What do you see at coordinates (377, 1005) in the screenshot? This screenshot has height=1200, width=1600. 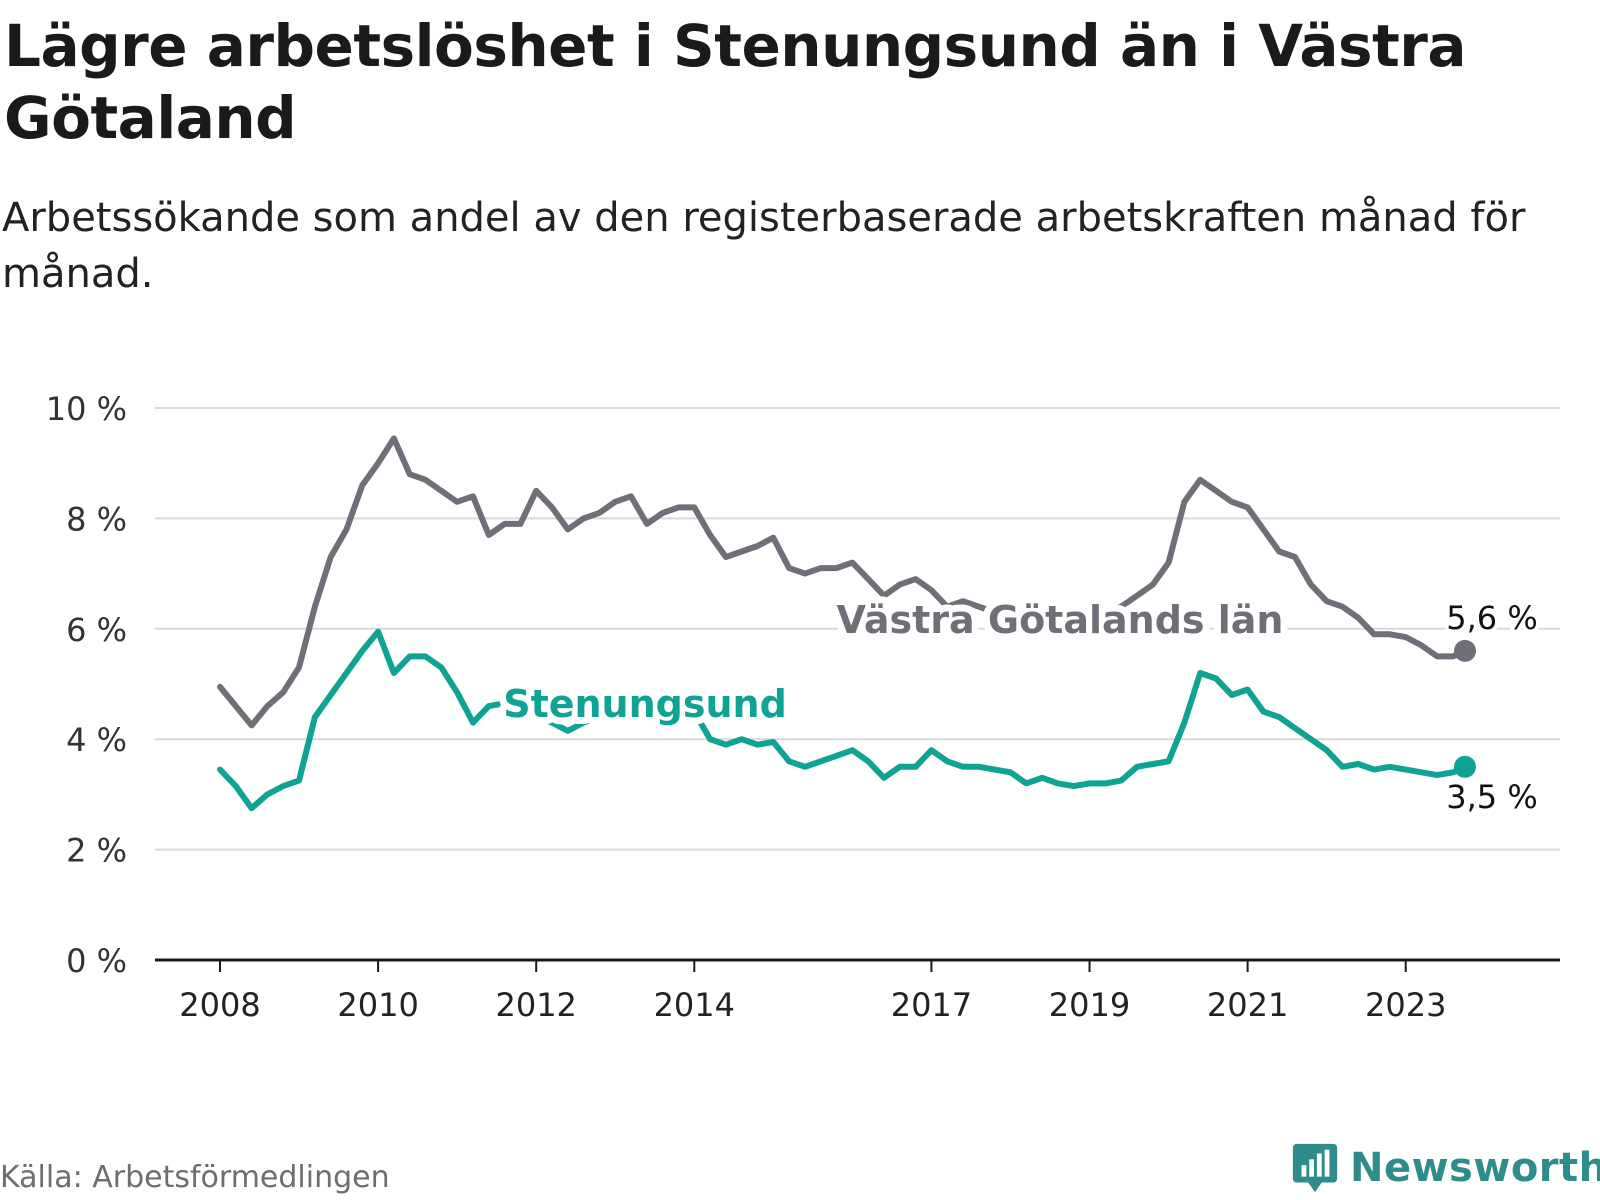 I see `x-tick-label: 2010` at bounding box center [377, 1005].